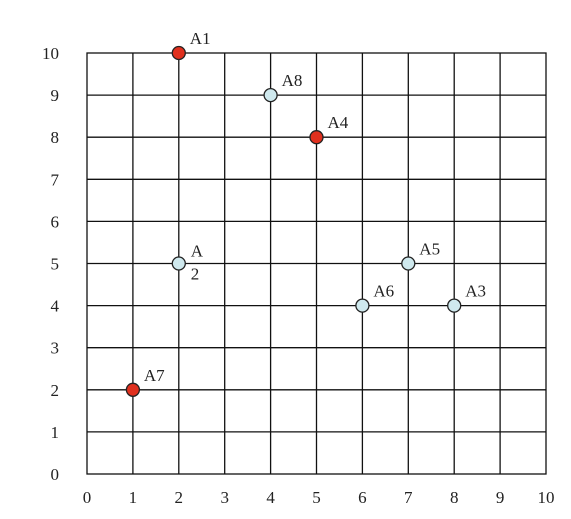  Describe the element at coordinates (224, 497) in the screenshot. I see `x-tick-label: 3` at that location.